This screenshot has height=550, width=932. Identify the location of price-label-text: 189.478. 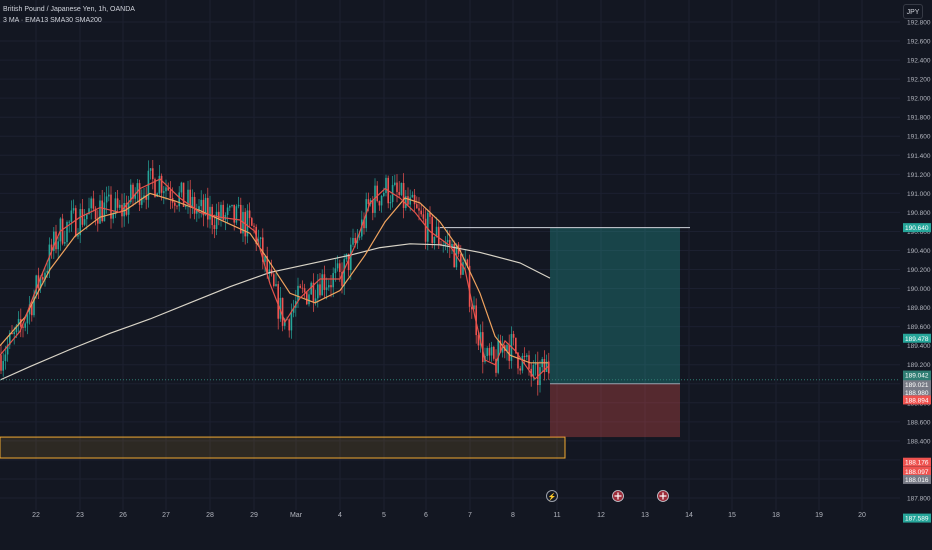
(917, 339).